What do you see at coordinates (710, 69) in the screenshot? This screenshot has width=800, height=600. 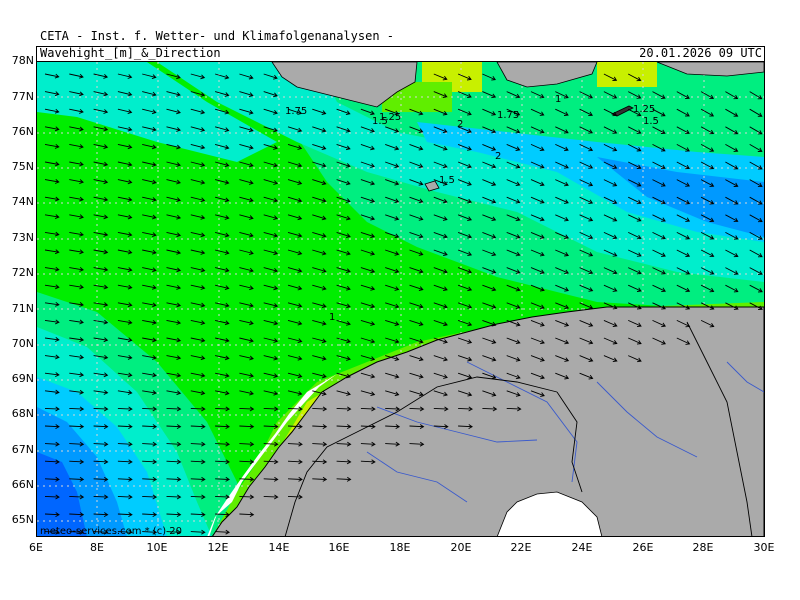 I see `land-svalbard-far-east` at bounding box center [710, 69].